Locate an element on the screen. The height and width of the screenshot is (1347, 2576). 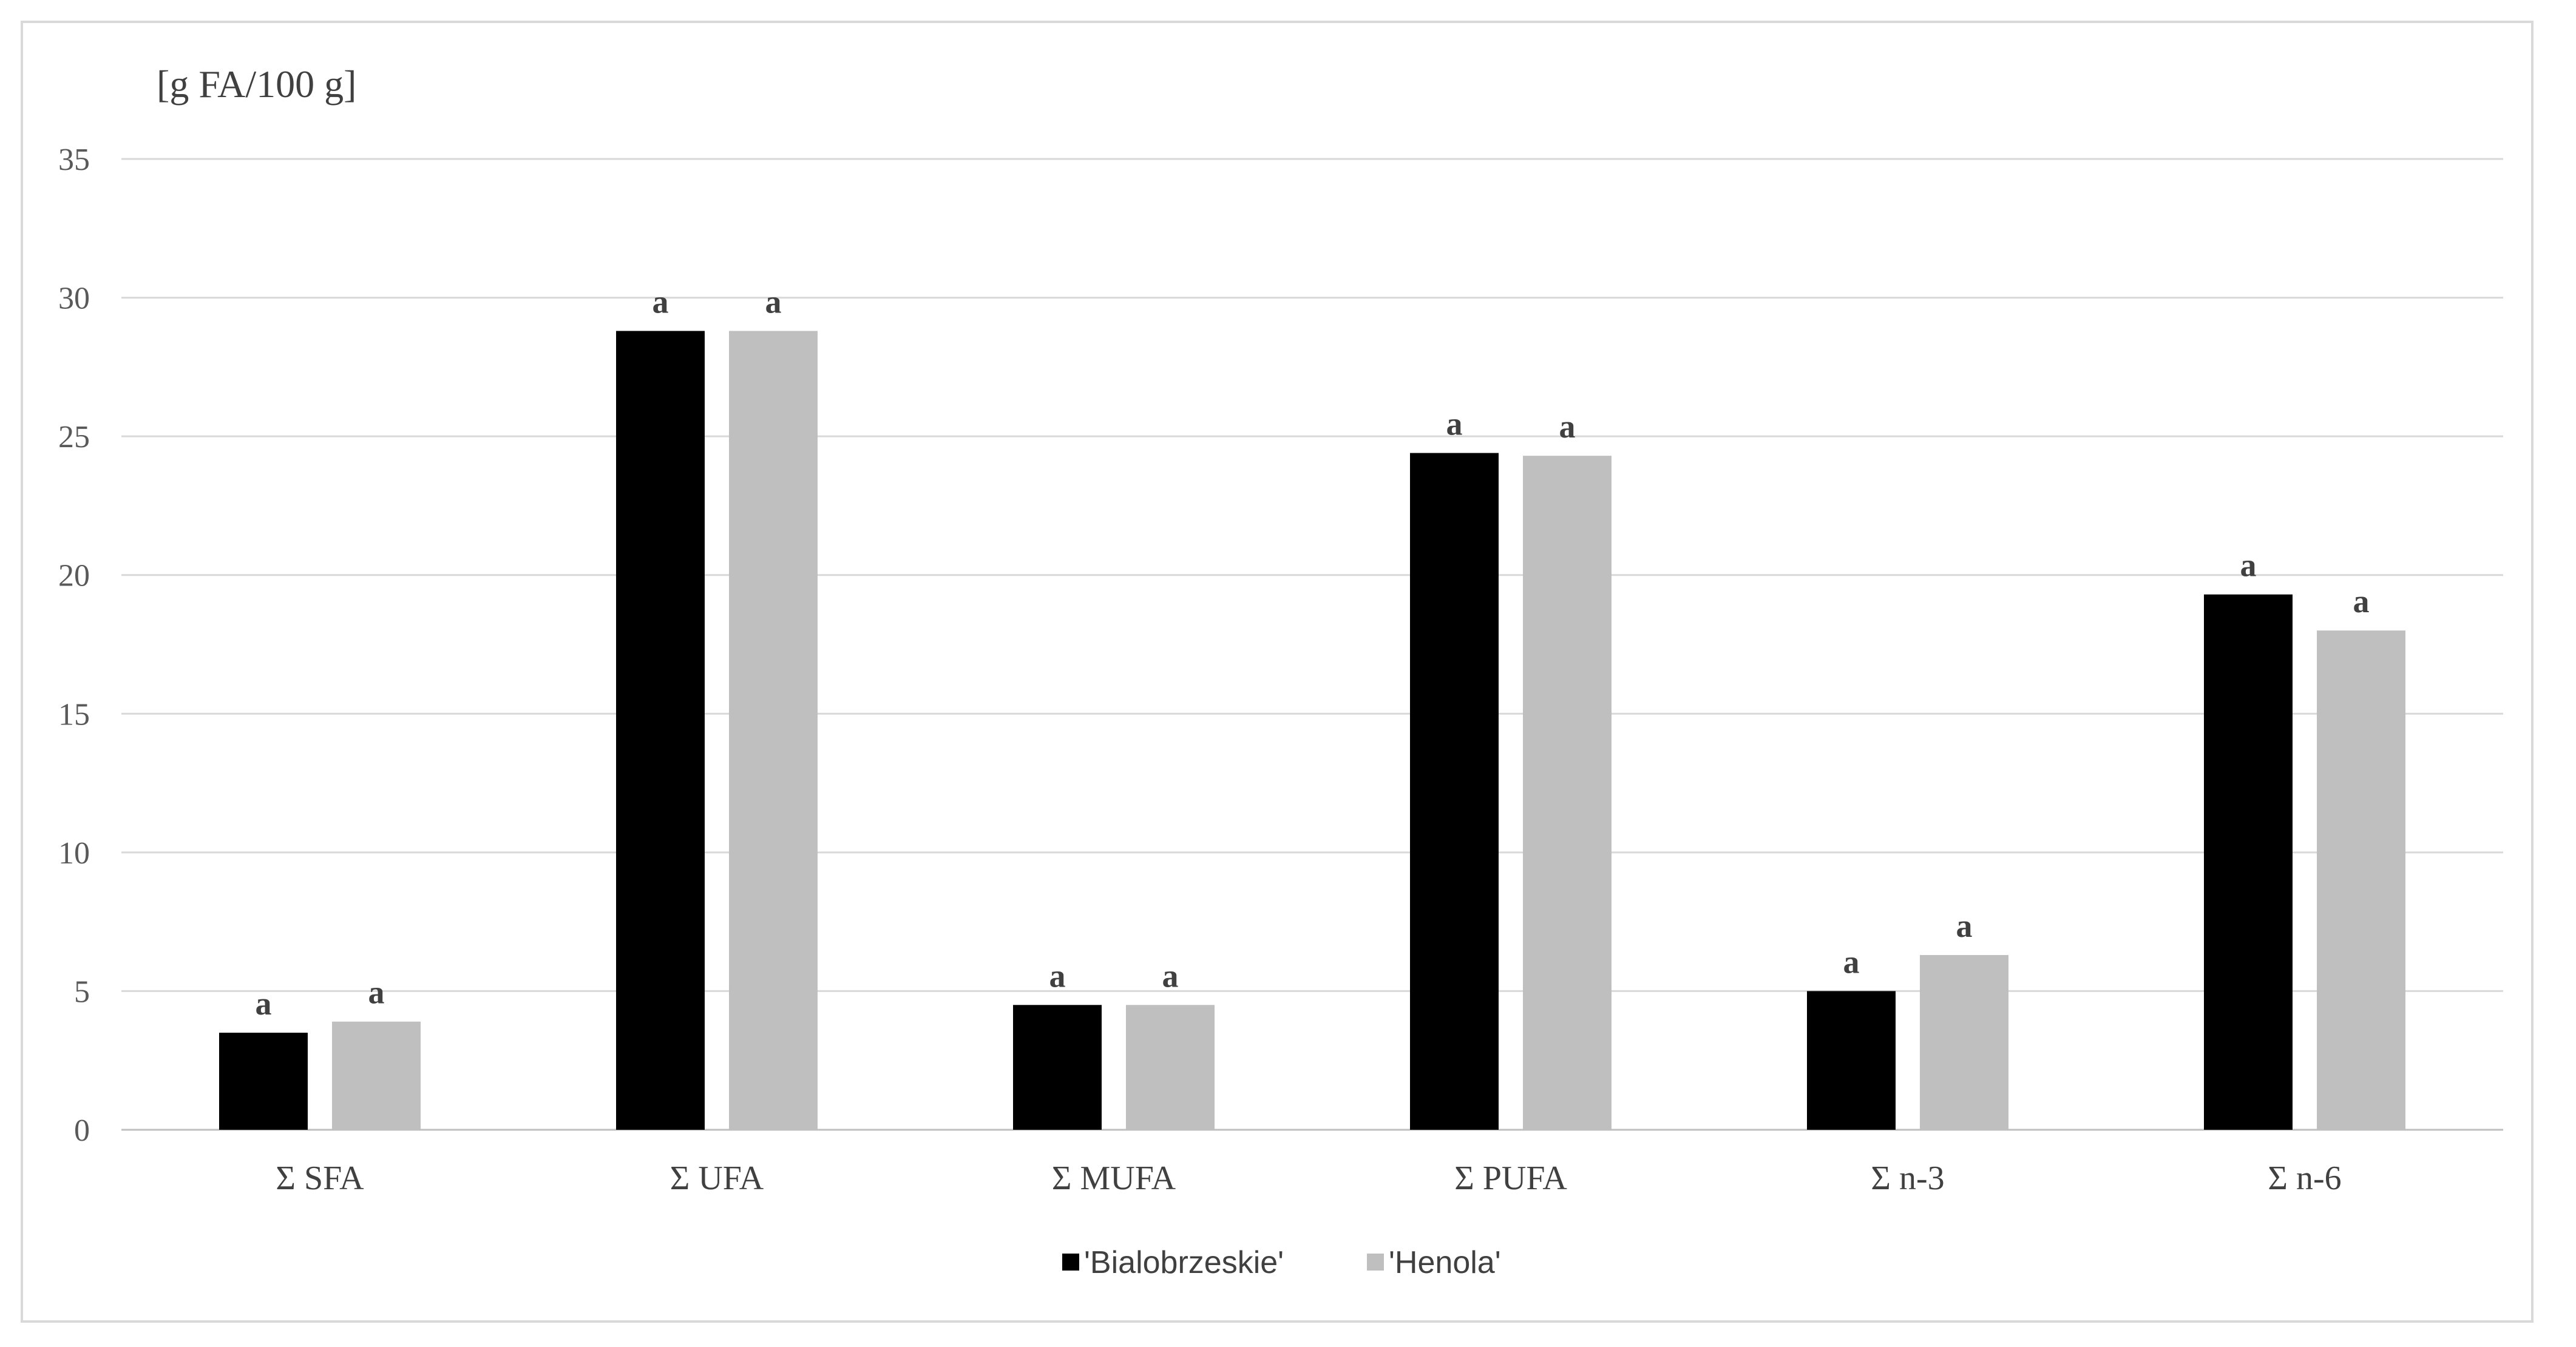
x-category-label: Σ PUFA is located at coordinates (1511, 1178).